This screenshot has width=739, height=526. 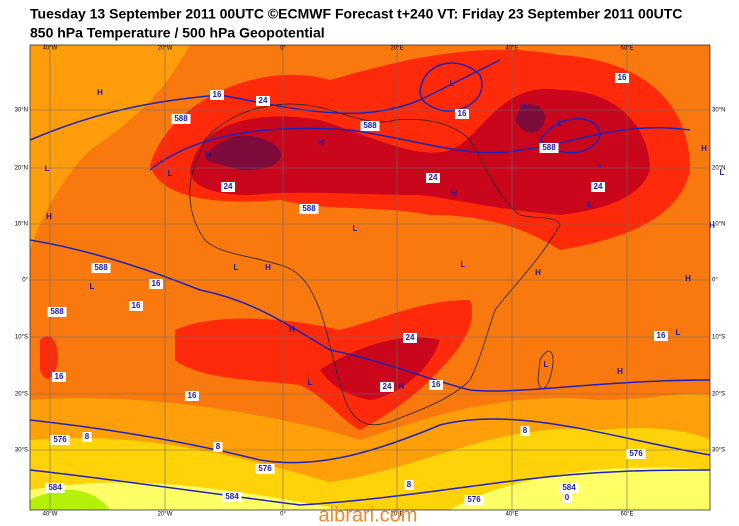 I want to click on lon-label: 60°E, so click(x=626, y=515).